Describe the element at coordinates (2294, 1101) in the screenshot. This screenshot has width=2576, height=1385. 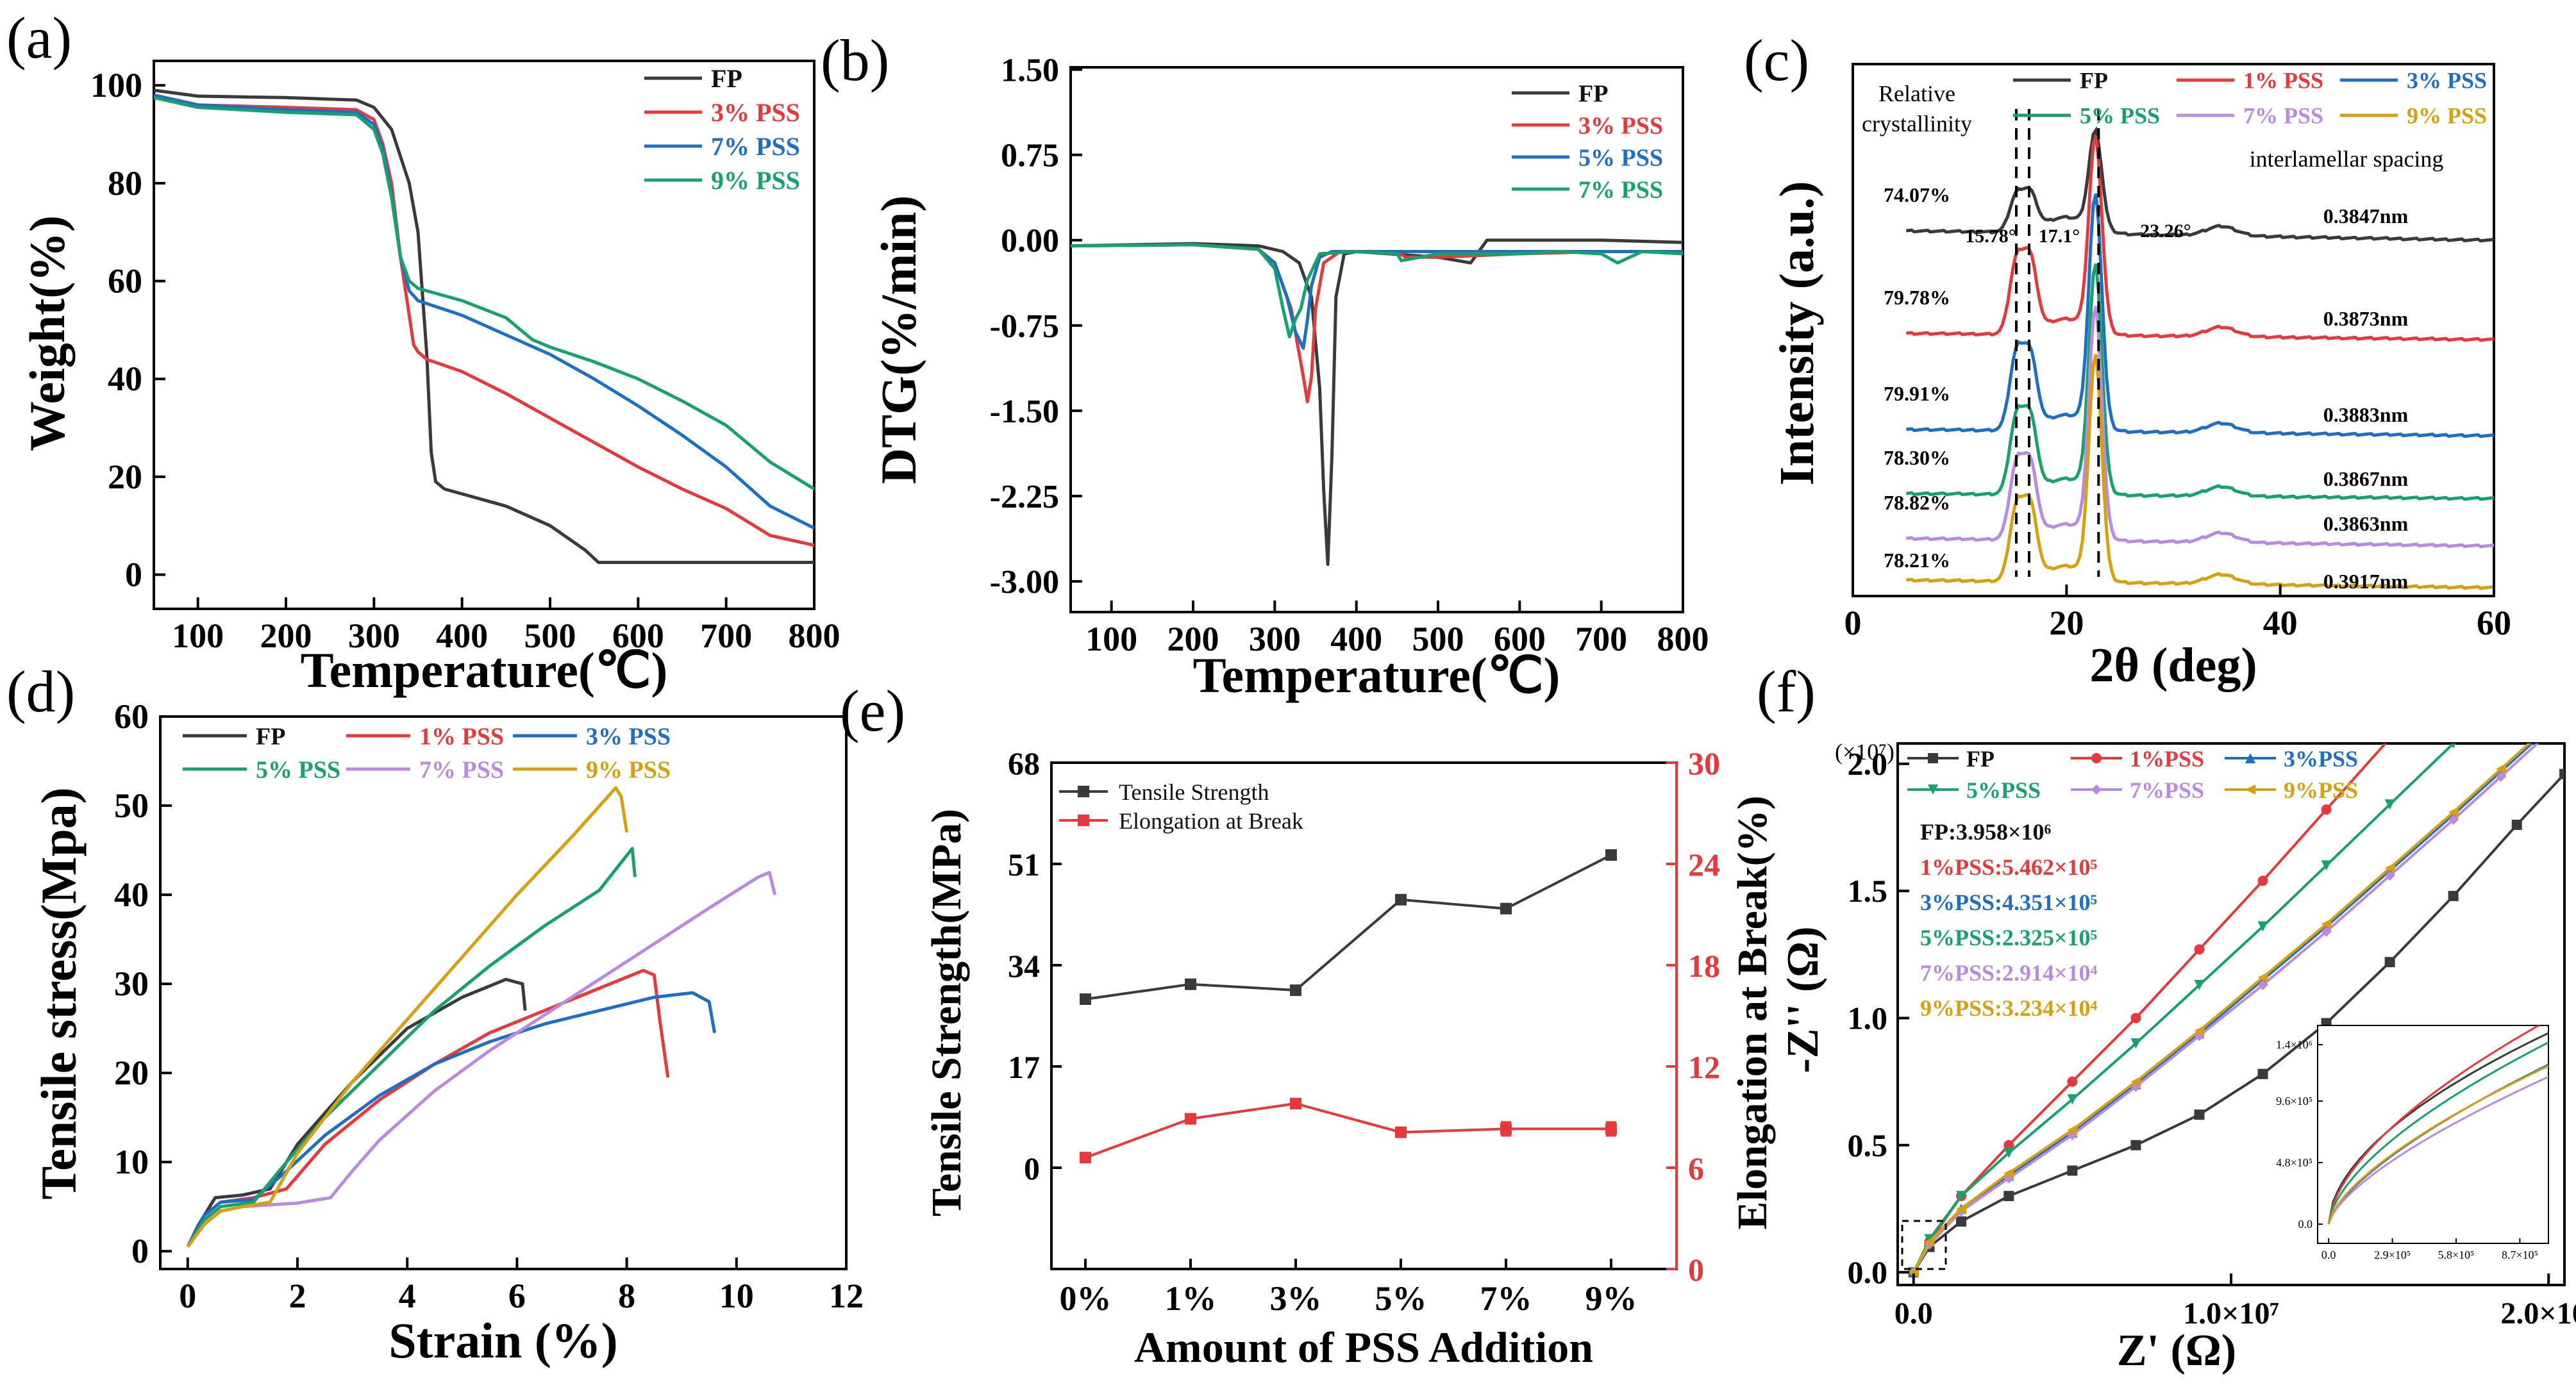
I see `tick-label: 9.6×10⁵` at that location.